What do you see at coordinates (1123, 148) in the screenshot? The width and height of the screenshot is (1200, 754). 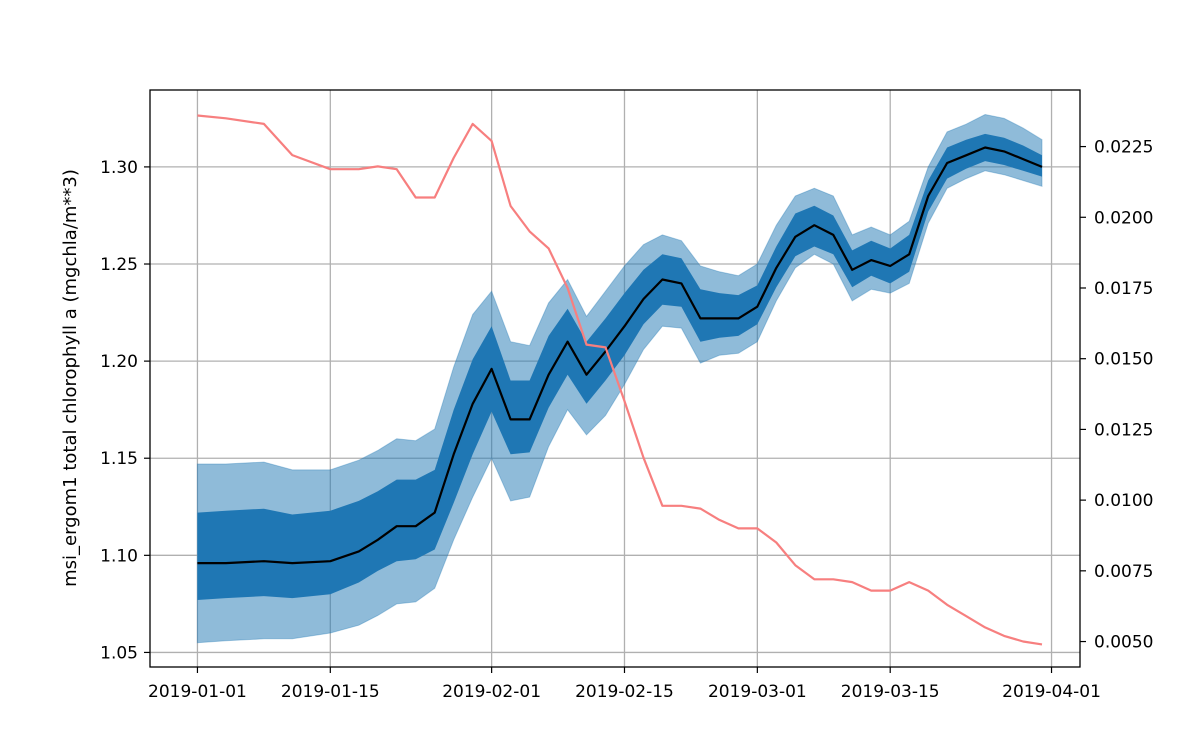 I see `y2-tick-label: 0.0225` at bounding box center [1123, 148].